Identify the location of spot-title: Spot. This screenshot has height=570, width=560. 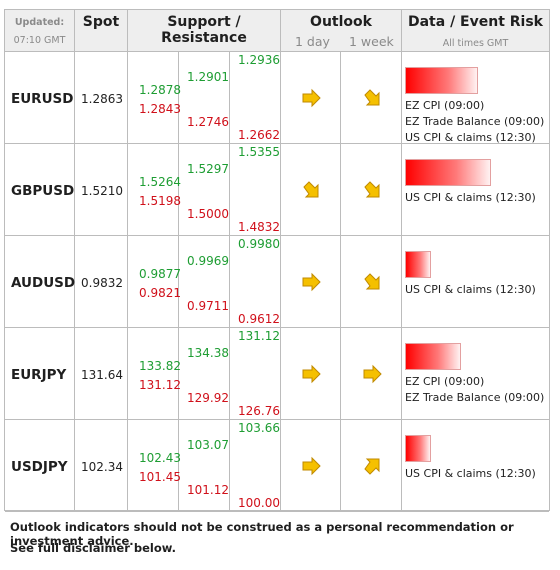
(101, 22).